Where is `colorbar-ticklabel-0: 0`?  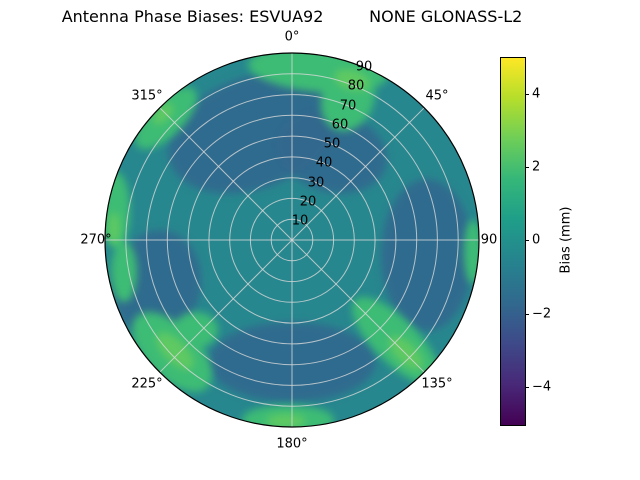 colorbar-ticklabel-0: 0 is located at coordinates (536, 240).